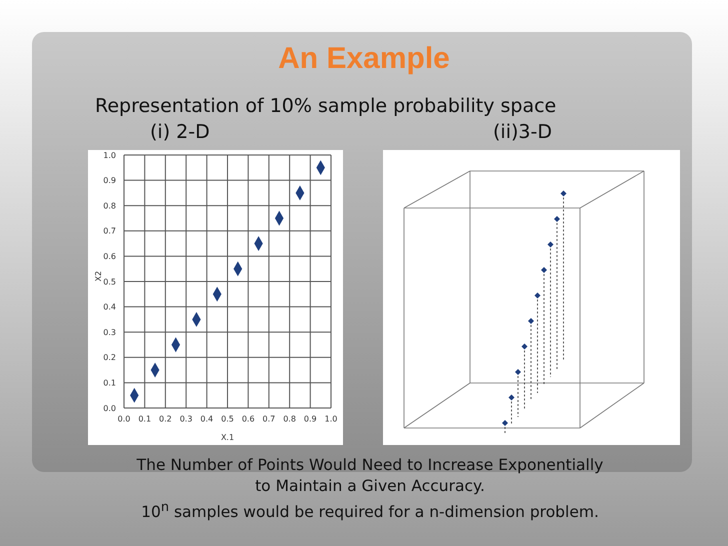  I want to click on x-tick-label: 0.8, so click(289, 419).